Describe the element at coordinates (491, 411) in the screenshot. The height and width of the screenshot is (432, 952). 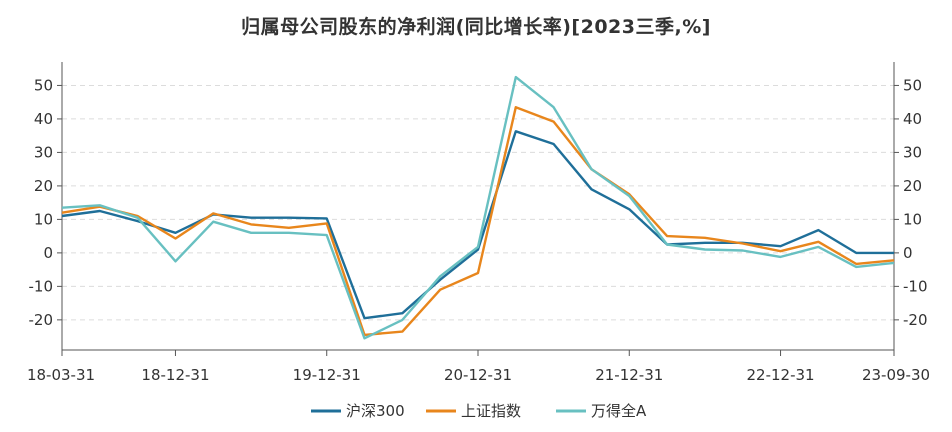
I see `legend-label: 上证指数` at that location.